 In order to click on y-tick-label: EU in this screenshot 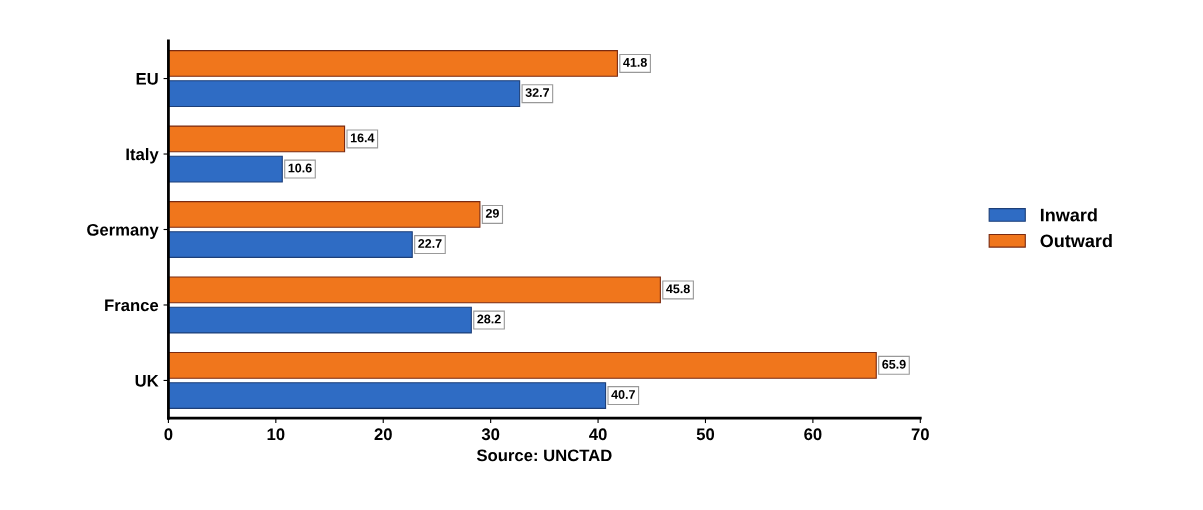, I will do `click(147, 79)`.